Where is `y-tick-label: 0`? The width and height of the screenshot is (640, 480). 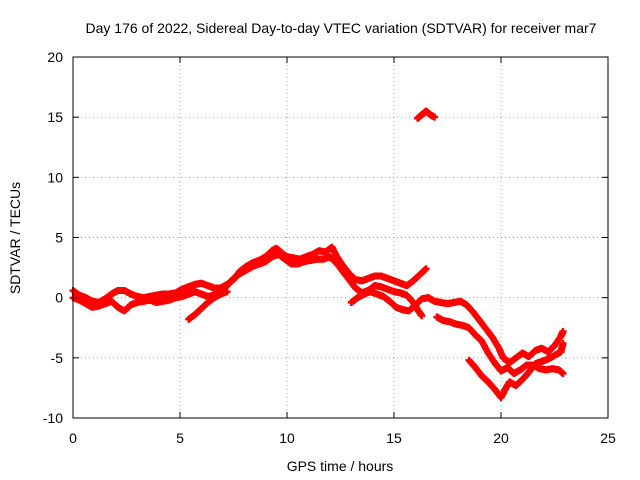 y-tick-label: 0 is located at coordinates (59, 298).